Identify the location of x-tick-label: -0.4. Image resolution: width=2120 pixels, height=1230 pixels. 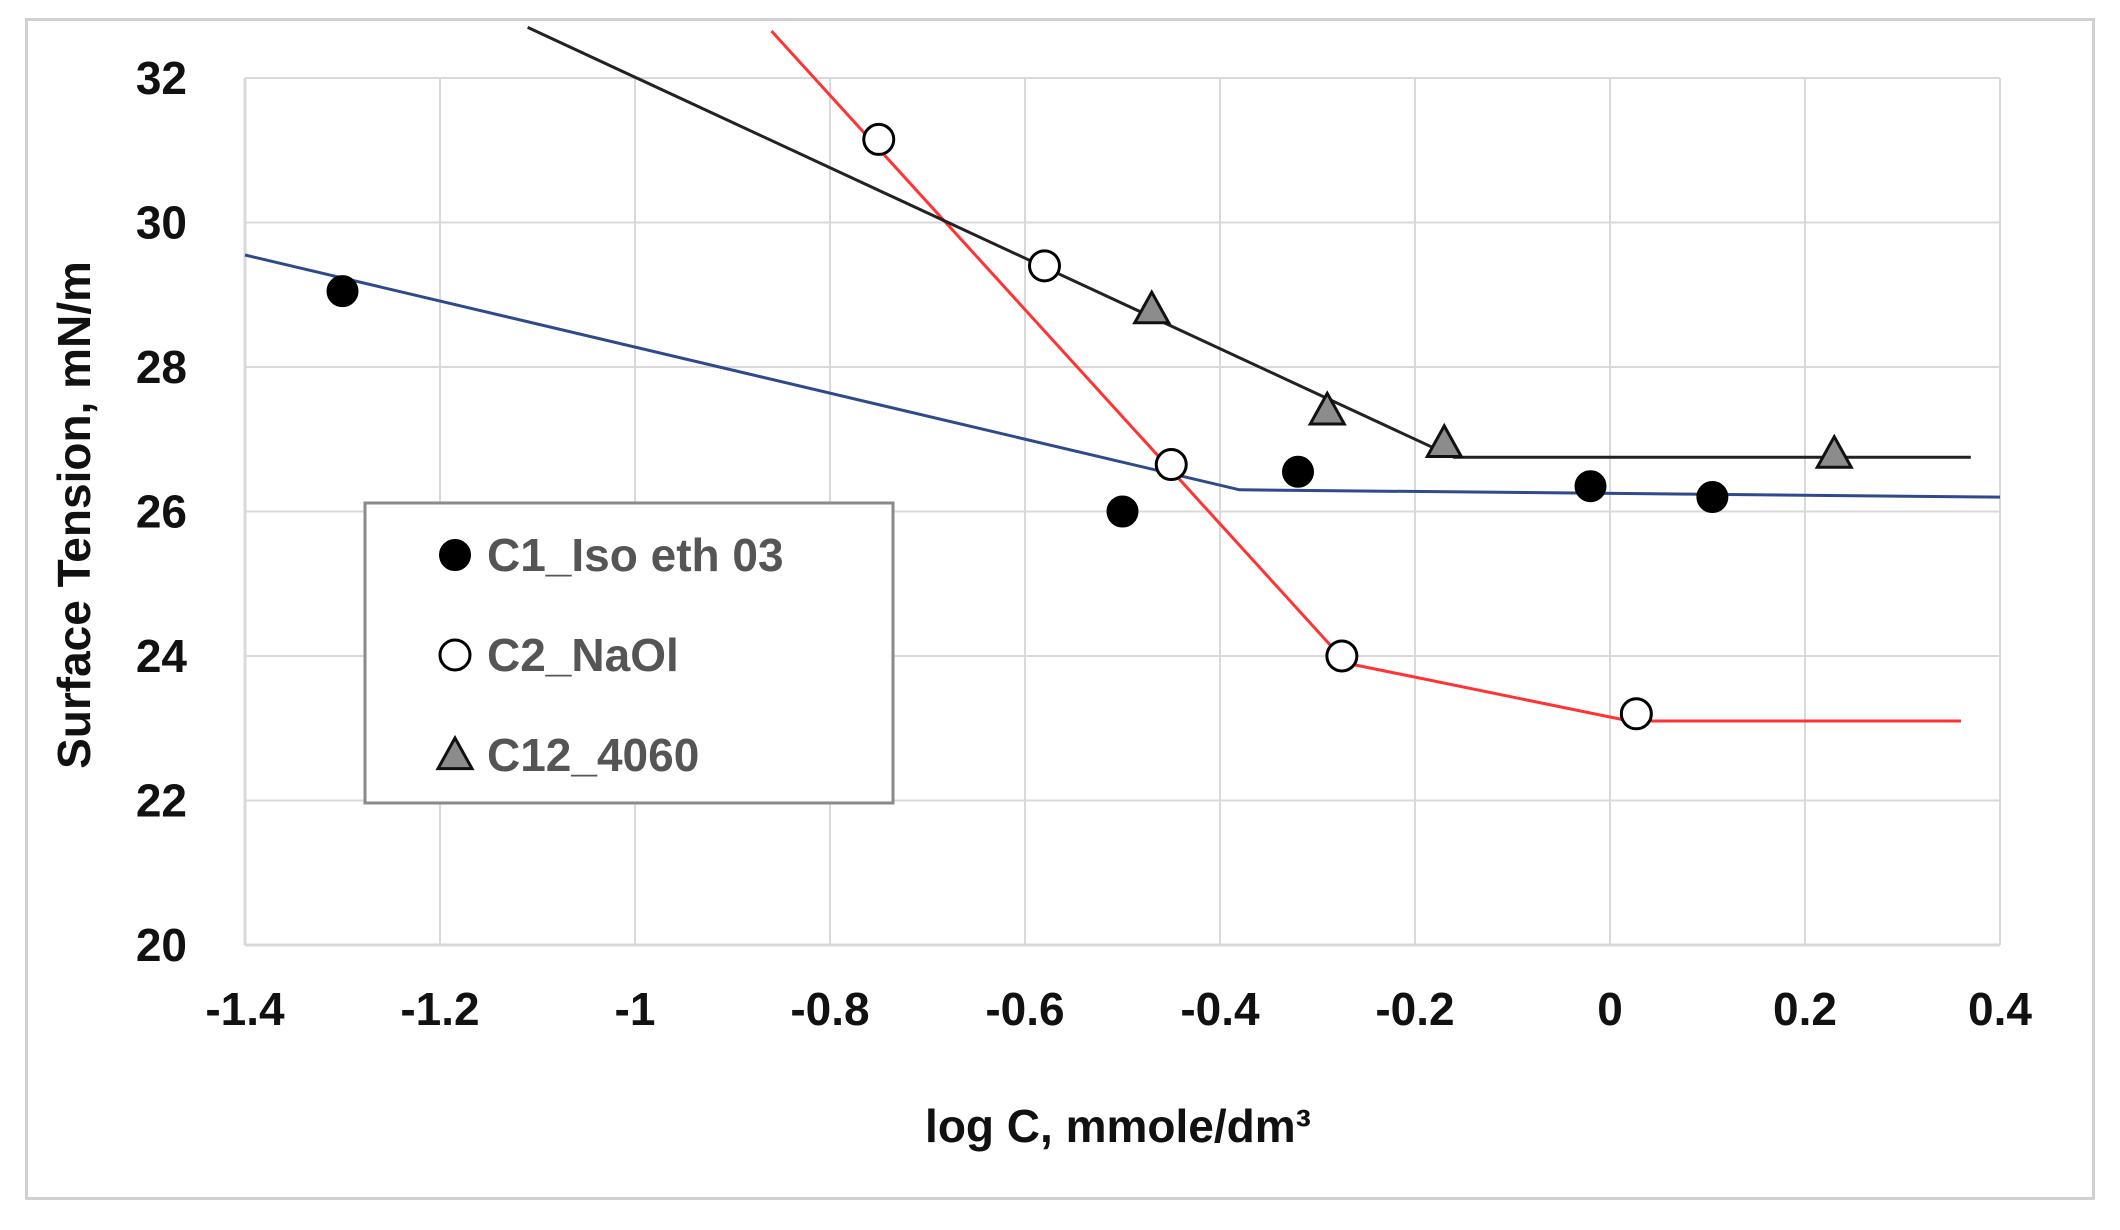
(1220, 1009).